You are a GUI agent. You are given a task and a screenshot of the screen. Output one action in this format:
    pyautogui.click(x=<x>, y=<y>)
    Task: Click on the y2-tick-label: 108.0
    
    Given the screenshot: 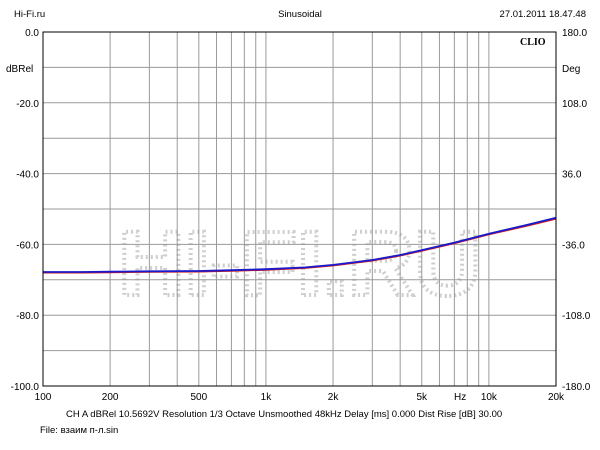 What is the action you would take?
    pyautogui.click(x=574, y=104)
    